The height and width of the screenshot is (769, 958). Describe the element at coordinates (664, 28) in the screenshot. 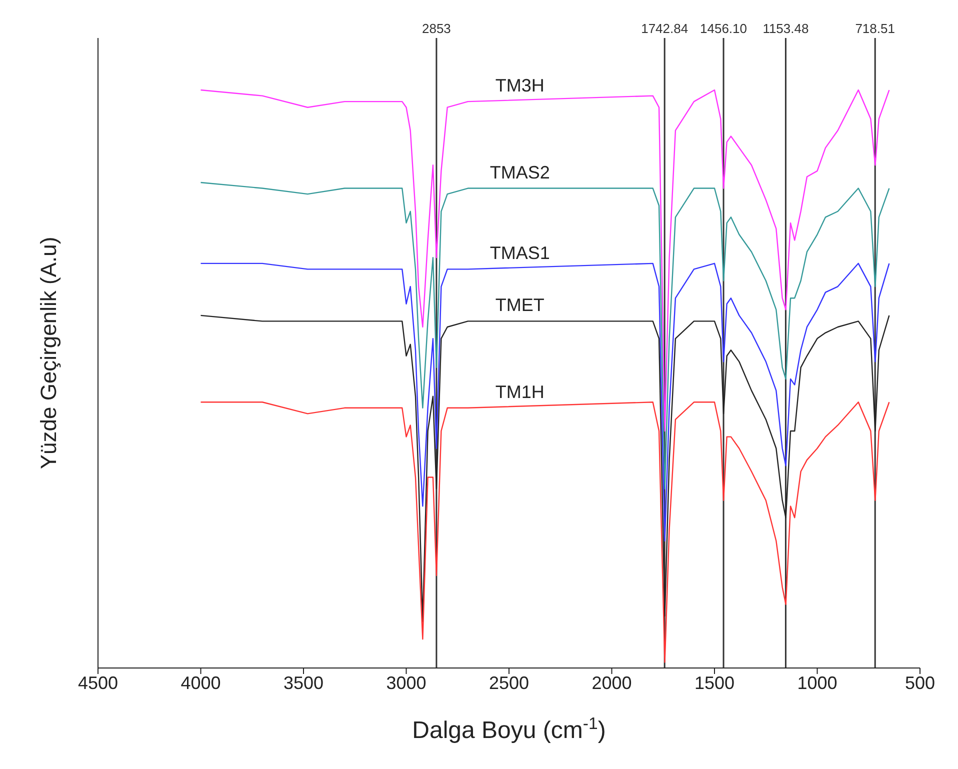

I see `ref-line-label: 1742.84` at that location.